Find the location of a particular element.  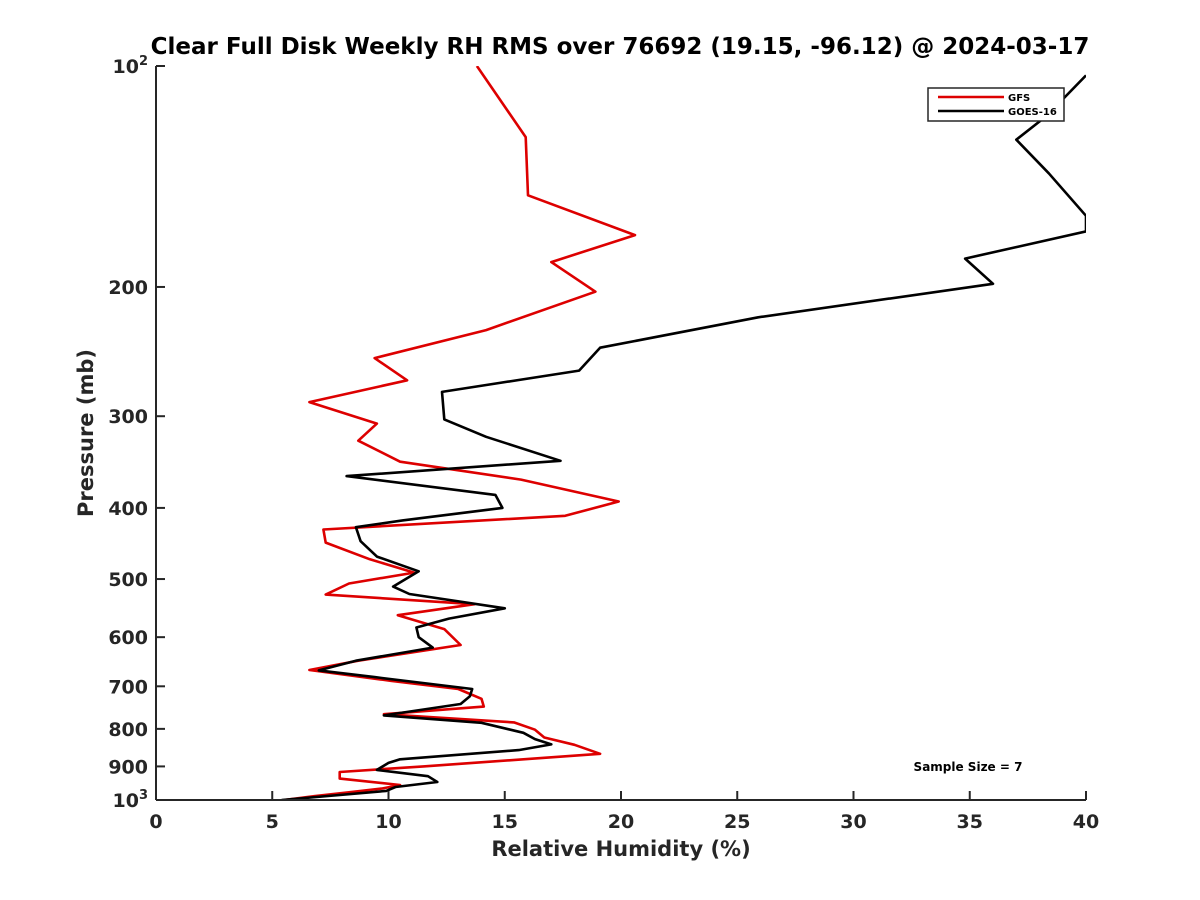

y-tick-label-base: 700 is located at coordinates (128, 687).